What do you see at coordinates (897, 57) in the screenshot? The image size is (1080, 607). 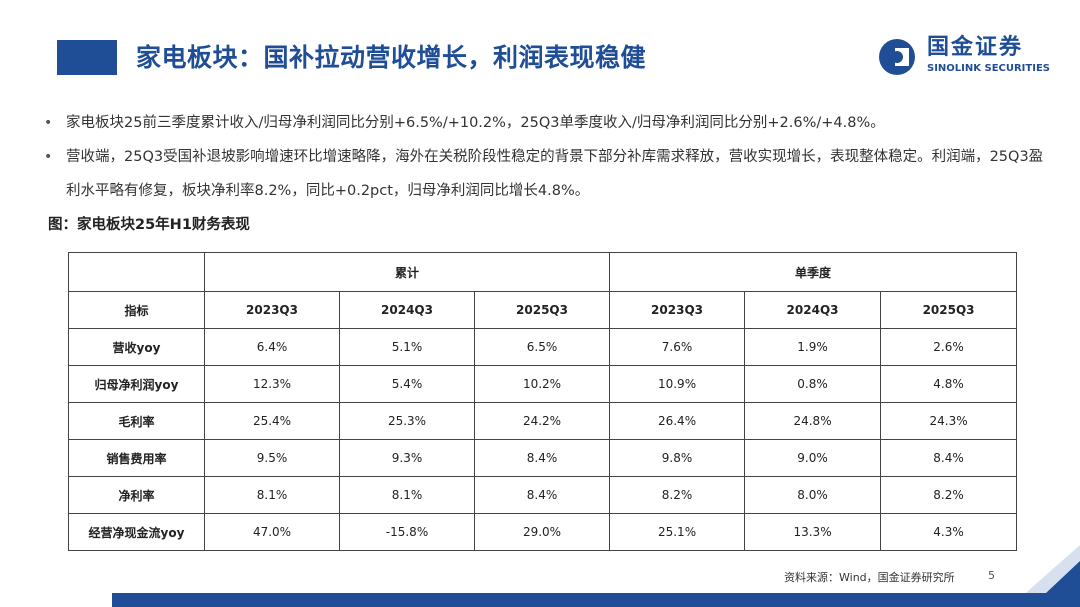 I see `sinolink-logo-icon` at bounding box center [897, 57].